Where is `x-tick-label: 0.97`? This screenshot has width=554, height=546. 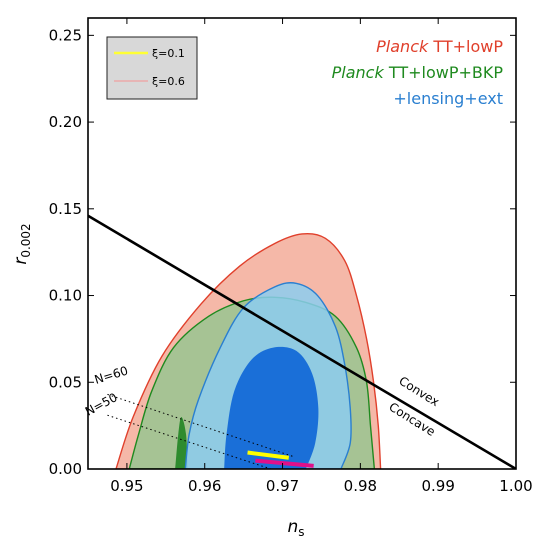
x-tick-label: 0.97 is located at coordinates (282, 486).